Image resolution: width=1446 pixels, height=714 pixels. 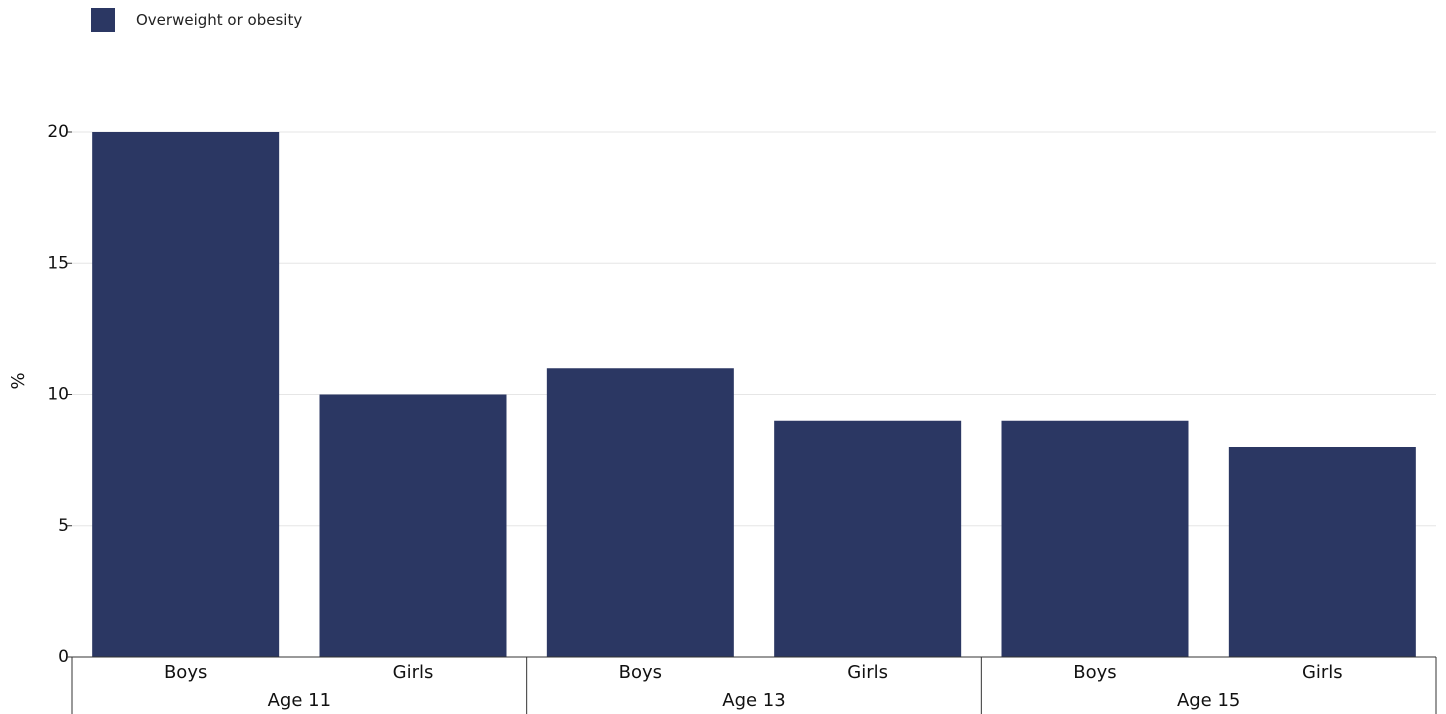 I want to click on y-tick-label: 20, so click(x=58, y=132).